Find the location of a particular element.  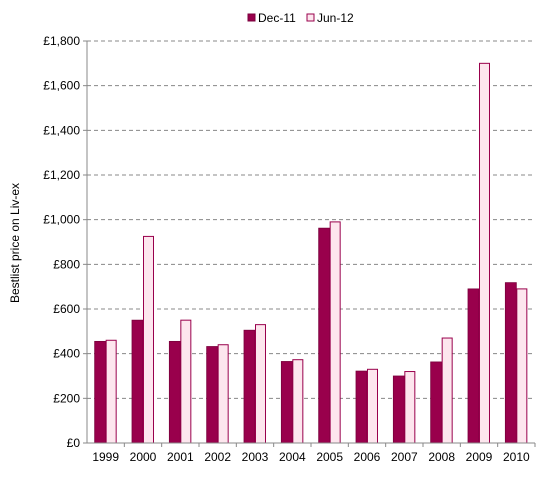

x-tick-label: 2006 is located at coordinates (367, 457).